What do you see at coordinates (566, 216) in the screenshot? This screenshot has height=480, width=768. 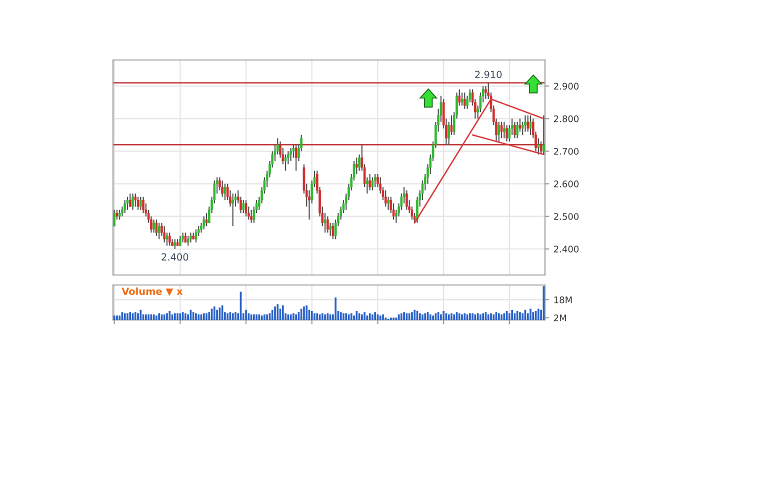 I see `y-tick-label: 2.500` at bounding box center [566, 216].